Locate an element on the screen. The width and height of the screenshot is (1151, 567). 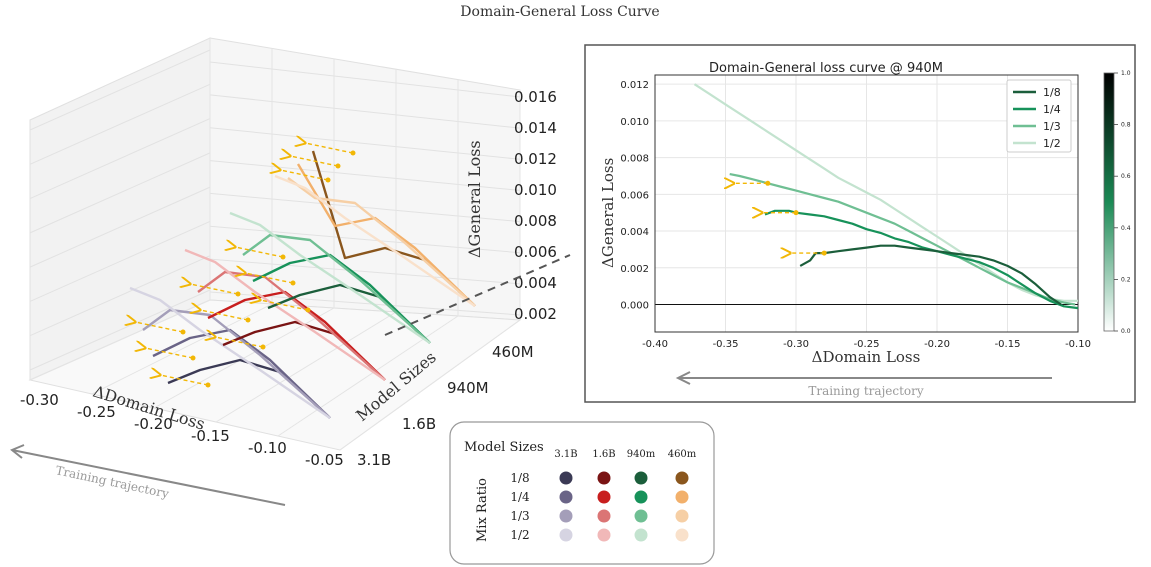
inset-x-label: ΔDomain Loss is located at coordinates (866, 357).